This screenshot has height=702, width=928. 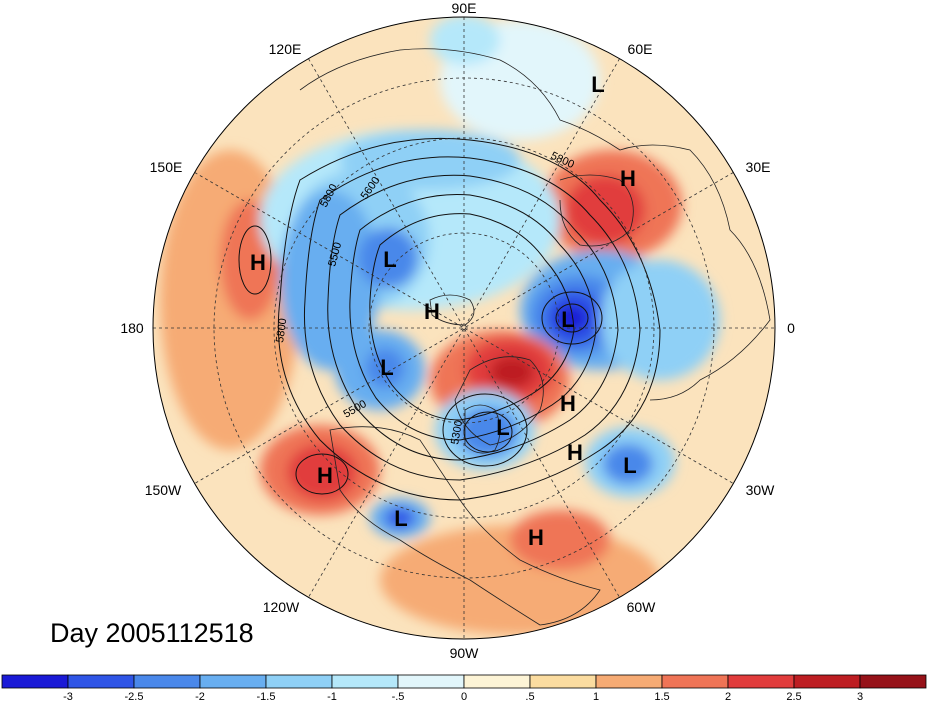 What do you see at coordinates (596, 210) in the screenshot?
I see `coastline-scandinavia` at bounding box center [596, 210].